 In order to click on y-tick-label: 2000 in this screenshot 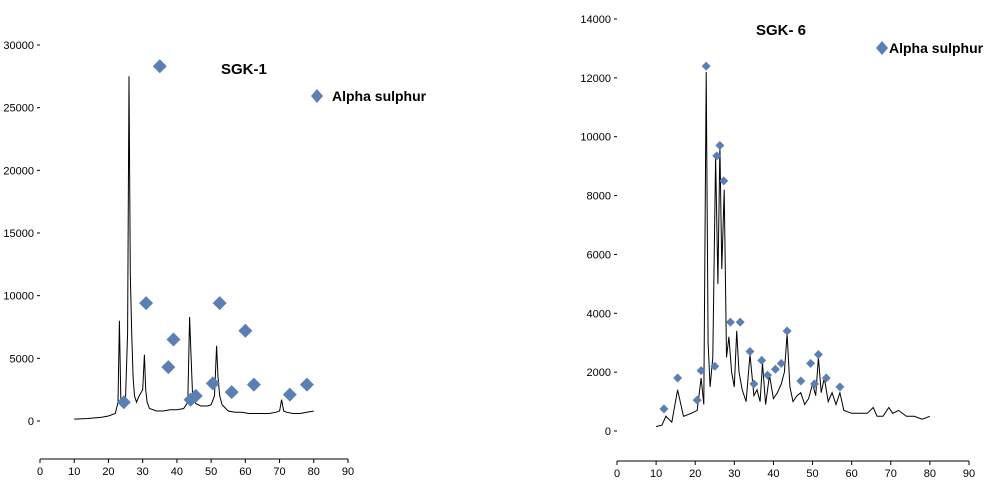, I will do `click(599, 373)`.